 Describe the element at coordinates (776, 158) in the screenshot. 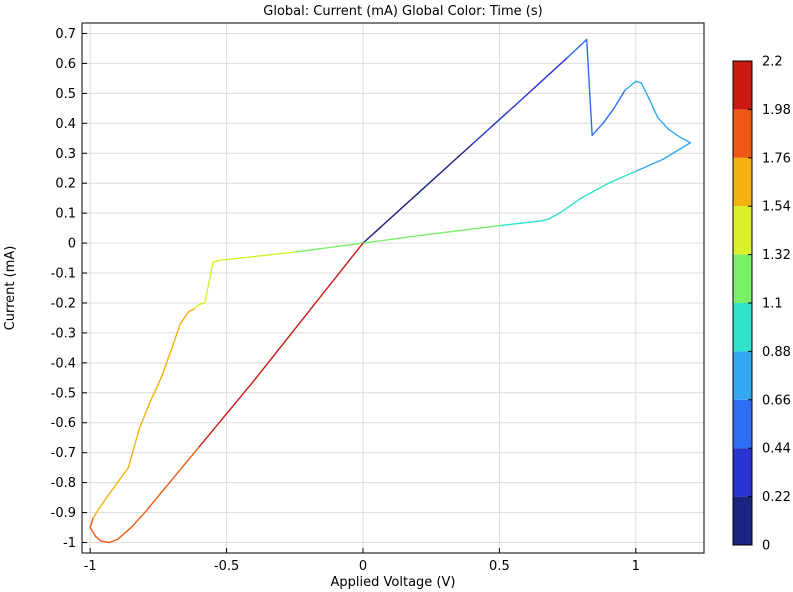

I see `colorbar-tick-label: 1.76` at that location.